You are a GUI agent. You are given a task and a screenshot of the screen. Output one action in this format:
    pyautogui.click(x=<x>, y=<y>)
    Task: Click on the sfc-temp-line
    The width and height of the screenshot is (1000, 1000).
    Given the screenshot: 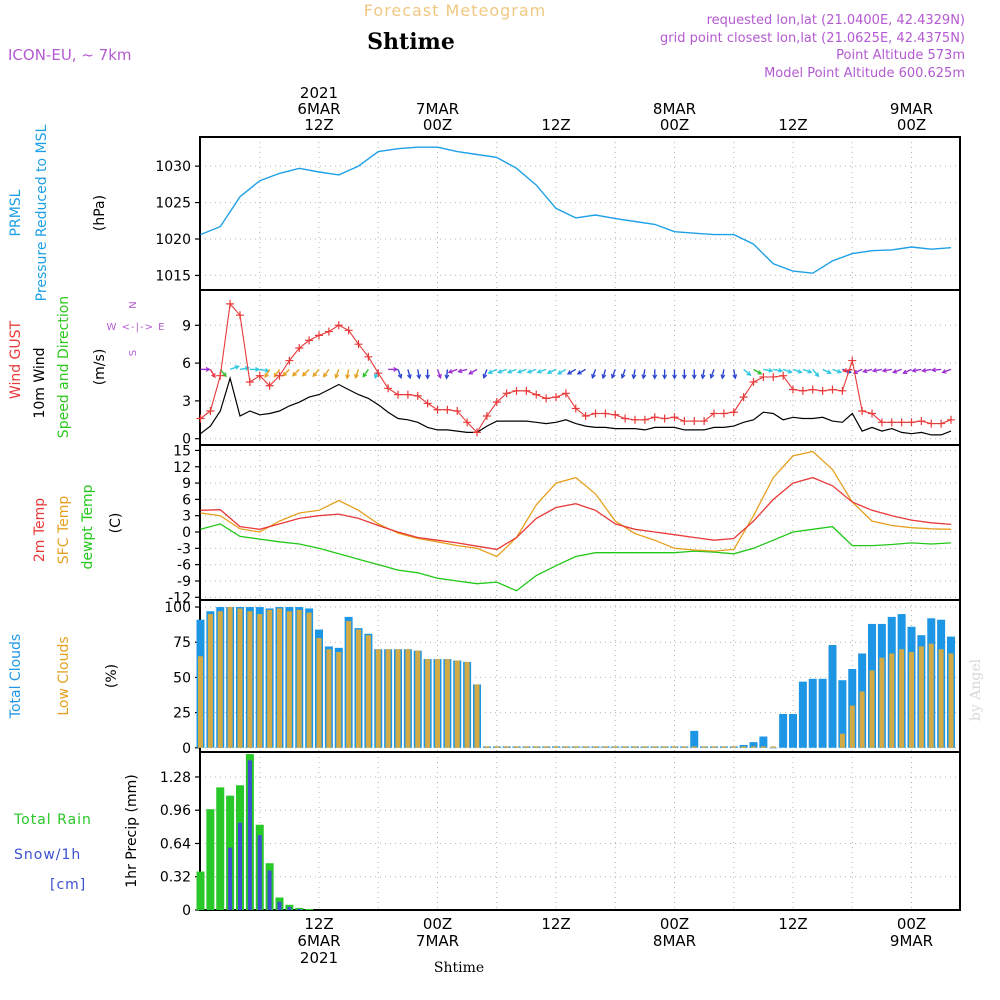 What is the action you would take?
    pyautogui.click(x=576, y=504)
    